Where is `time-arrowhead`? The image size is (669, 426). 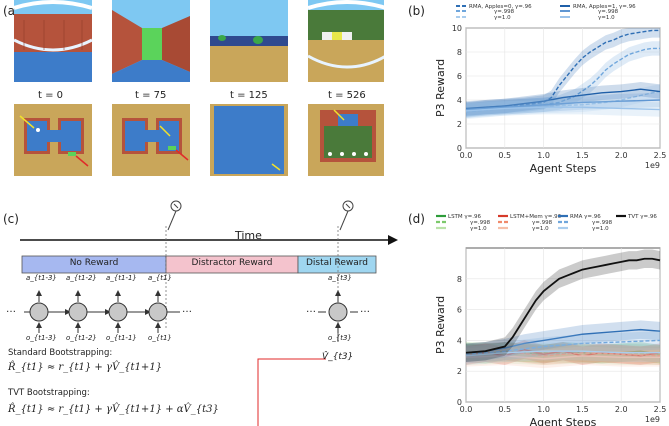 time-arrowhead is located at coordinates (393, 240).